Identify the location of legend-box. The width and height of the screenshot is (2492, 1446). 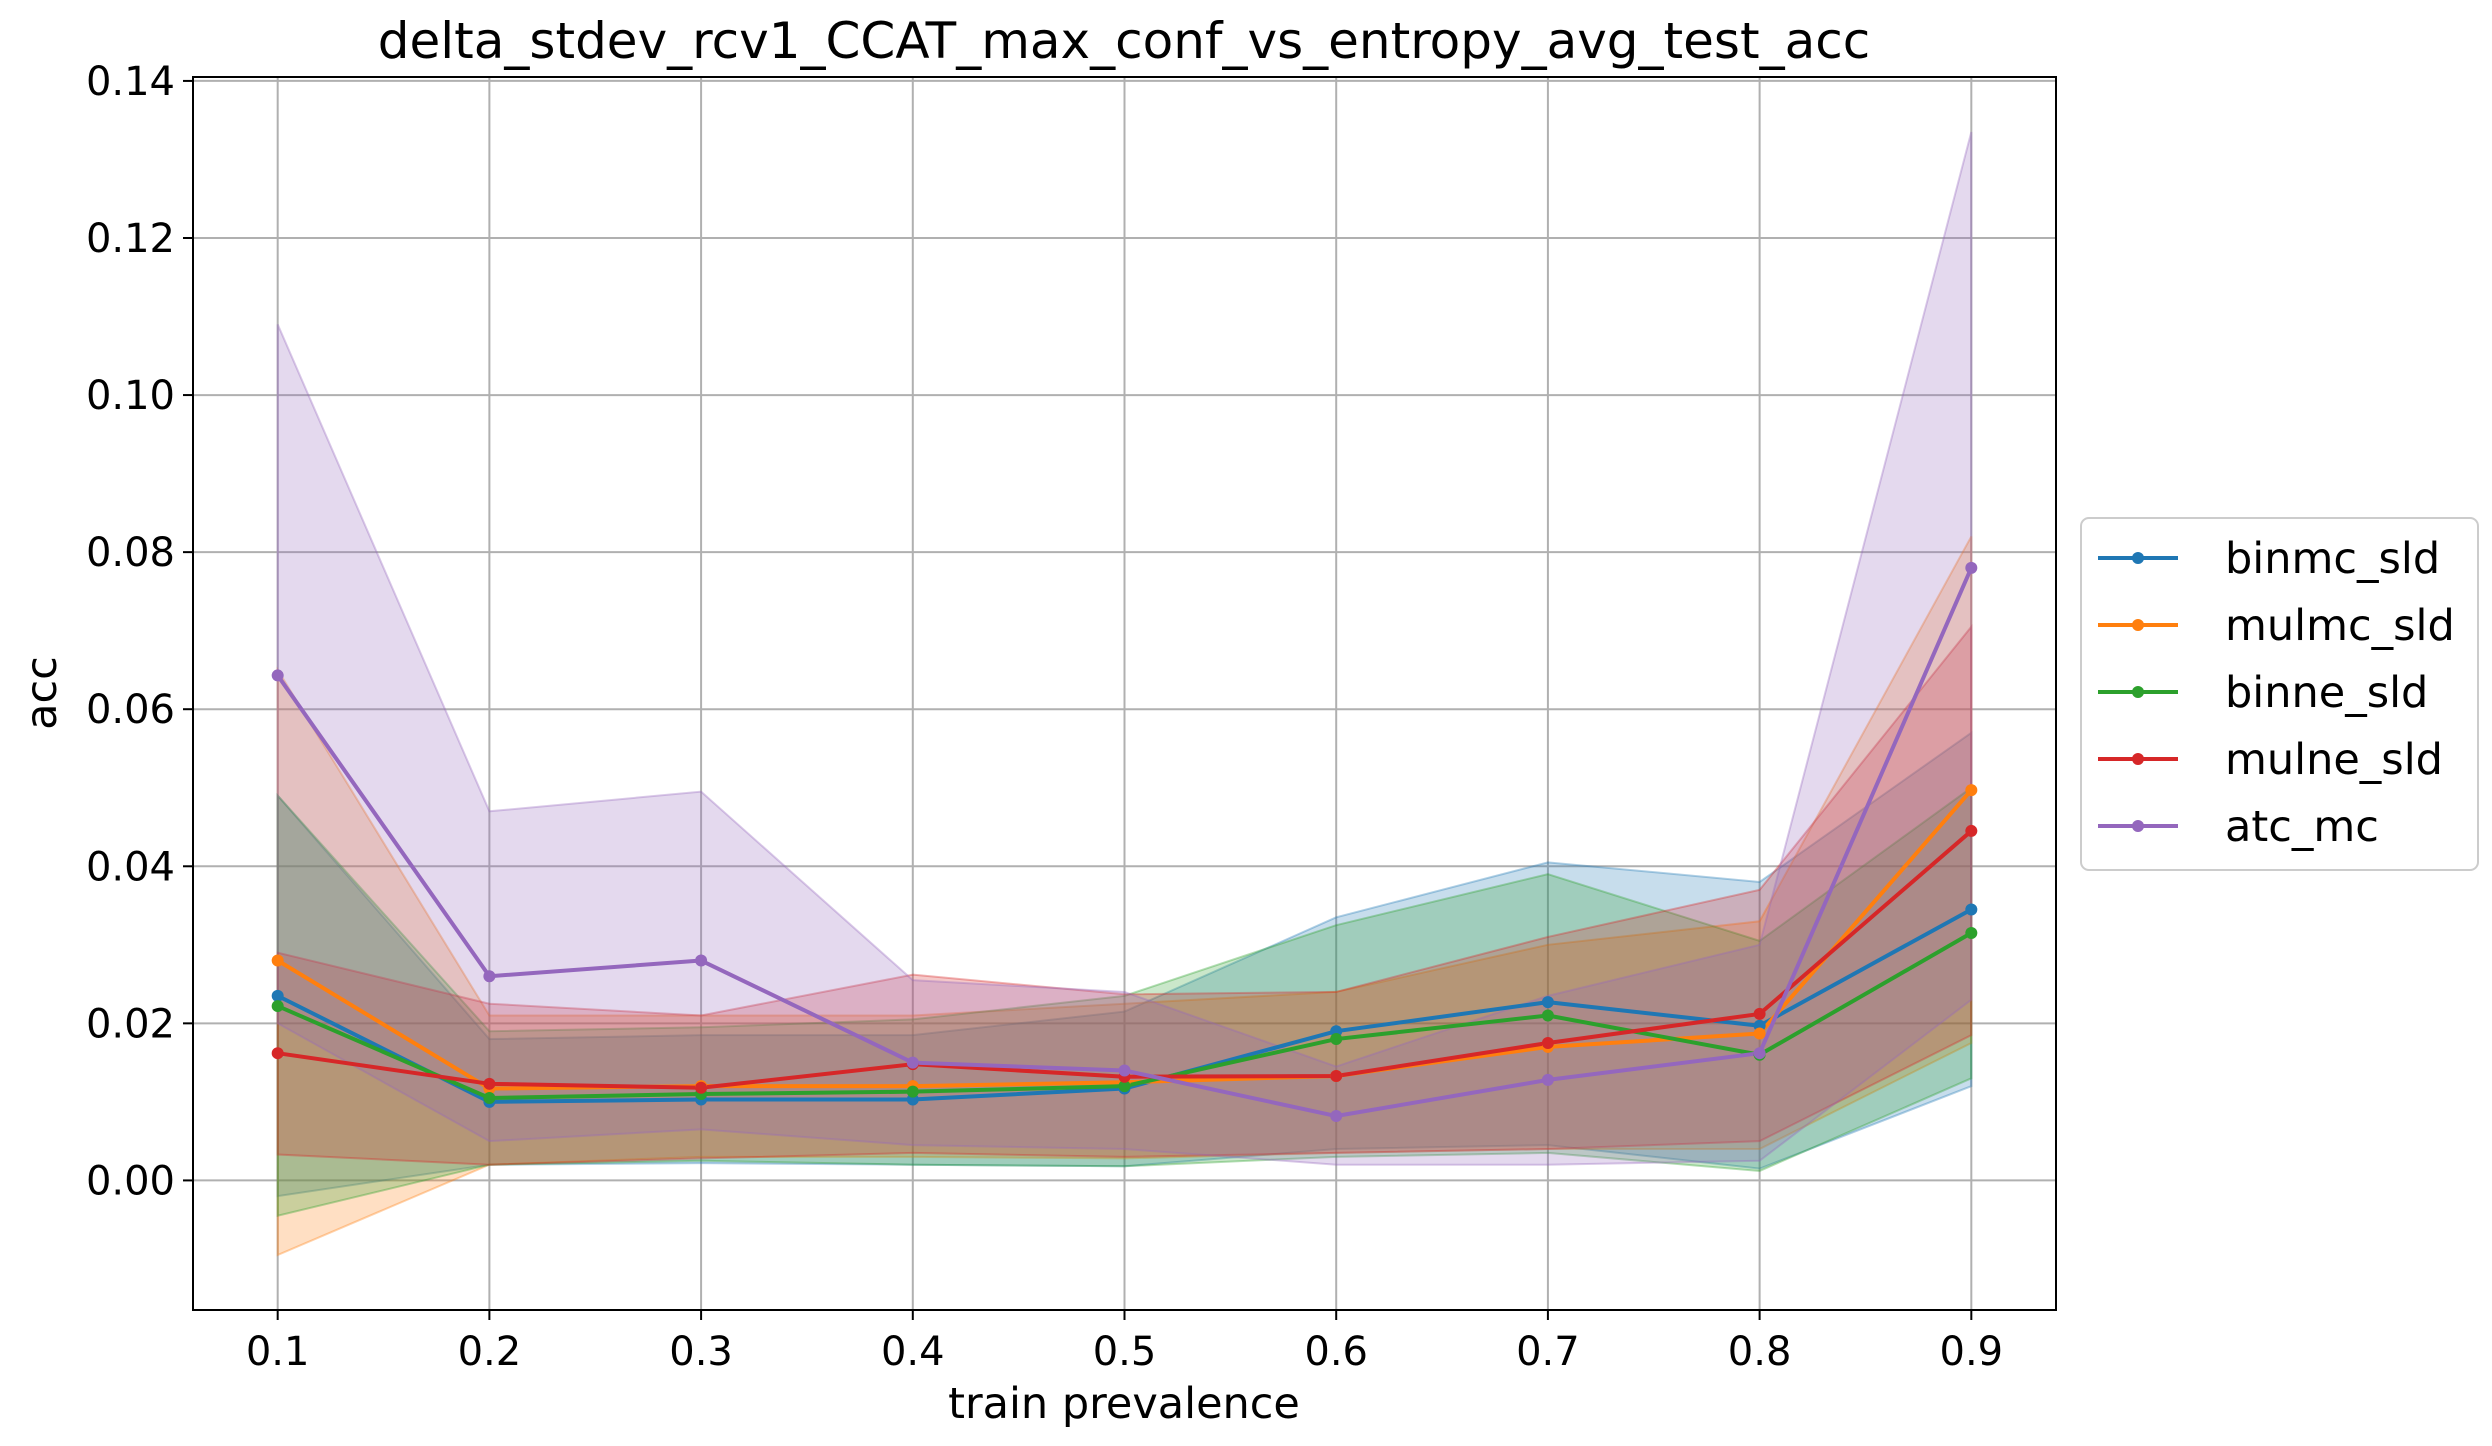
(2279, 694).